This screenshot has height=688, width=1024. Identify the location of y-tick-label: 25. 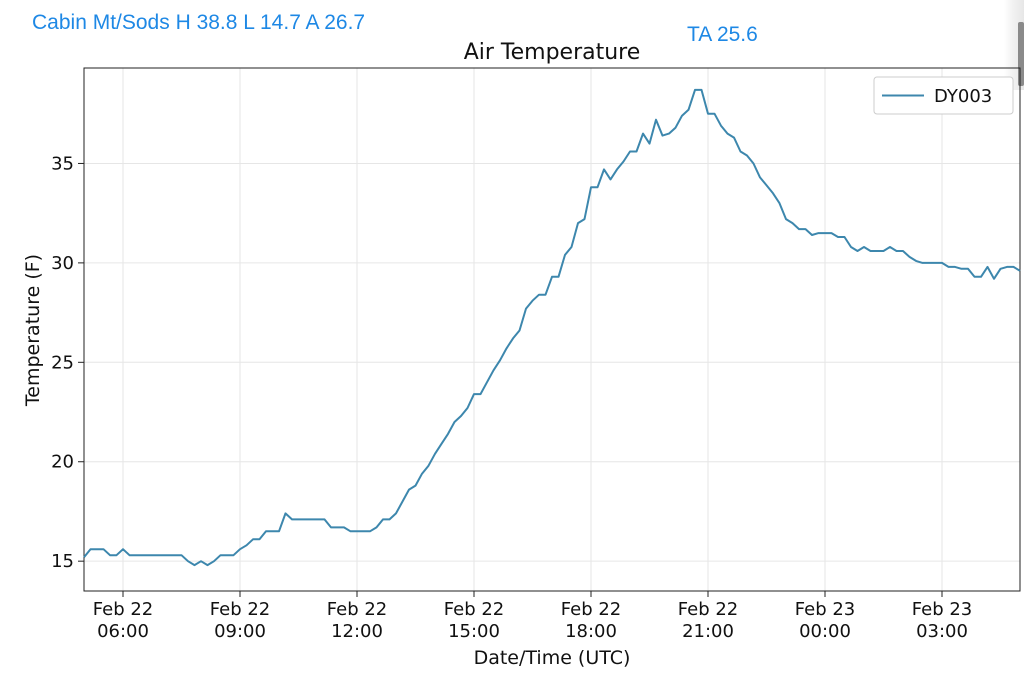
(62, 362).